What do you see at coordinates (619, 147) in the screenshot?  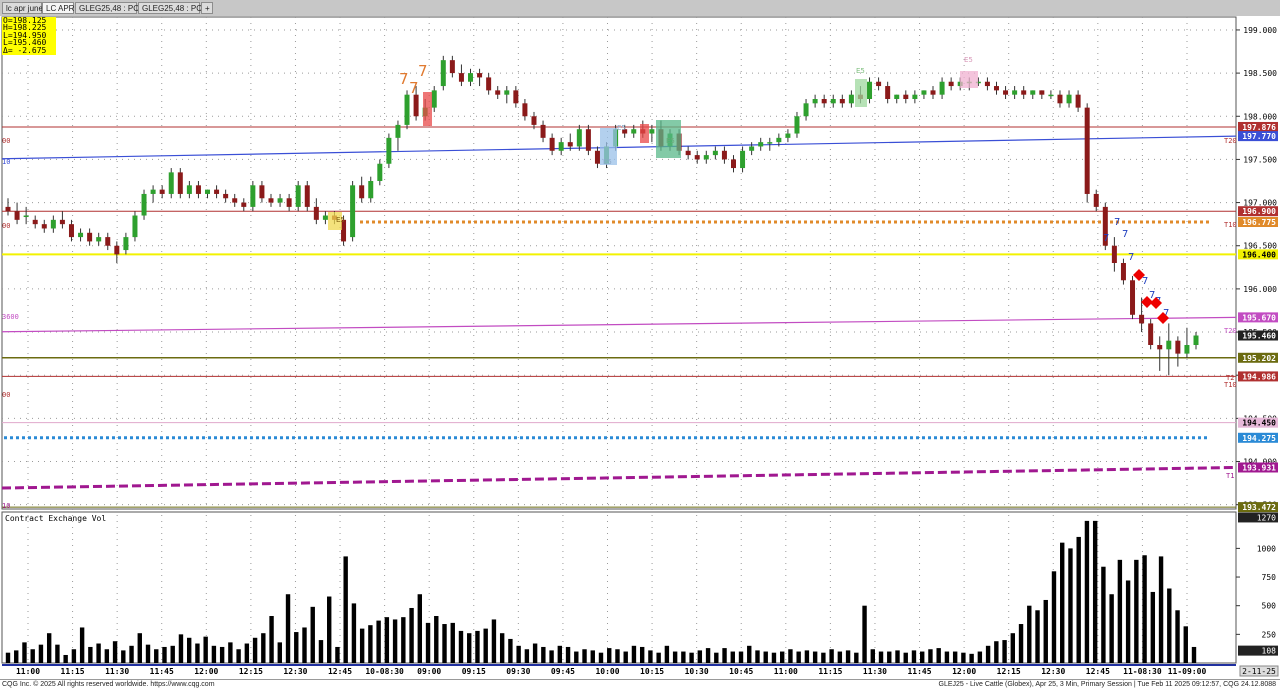 I see `price-level-line` at bounding box center [619, 147].